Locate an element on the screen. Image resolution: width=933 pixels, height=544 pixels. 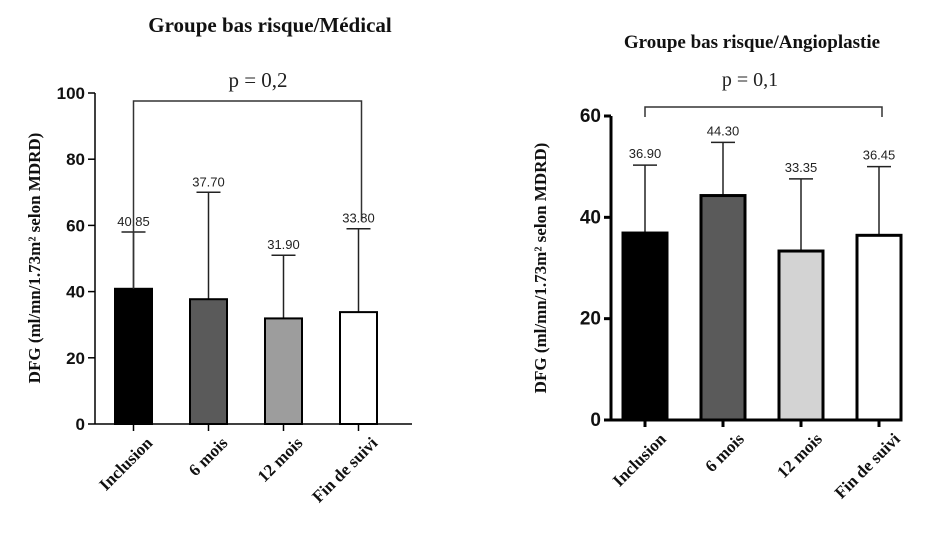
chart-medical-ytick-label: 100 is located at coordinates (71, 93).